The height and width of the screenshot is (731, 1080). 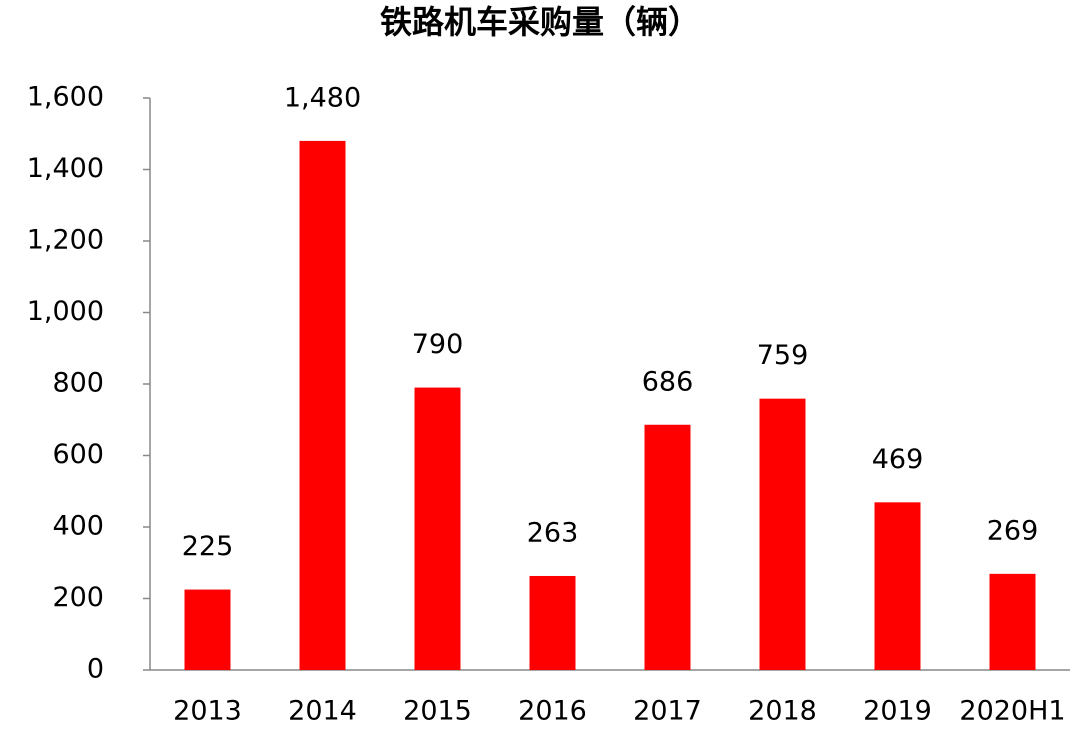 I want to click on value-label: 469, so click(x=898, y=459).